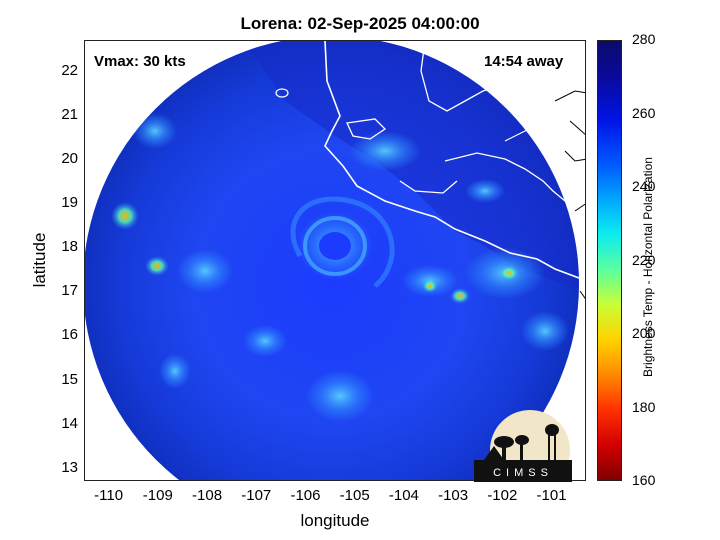 The image size is (720, 540). Describe the element at coordinates (69, 291) in the screenshot. I see `y-tick-label: 17` at that location.